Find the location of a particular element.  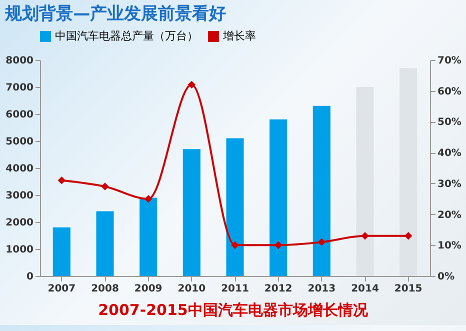

y2-tick-label: 60% is located at coordinates (450, 92).